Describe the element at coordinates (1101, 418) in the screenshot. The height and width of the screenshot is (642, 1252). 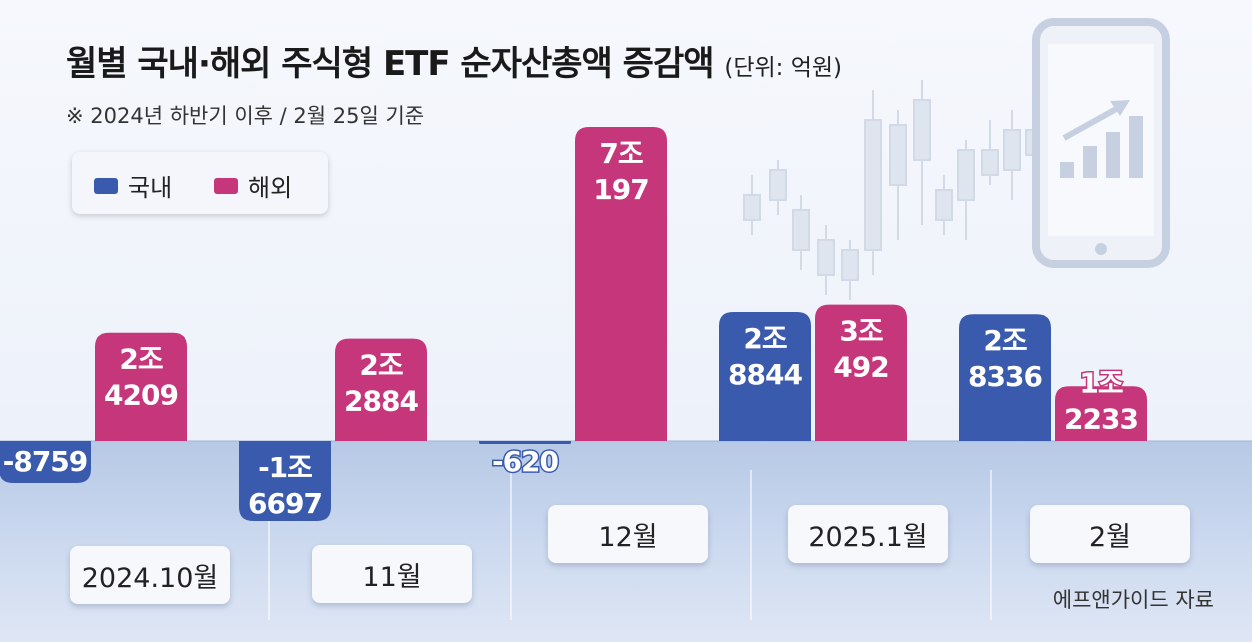
I see `bar-value-label: 2233` at that location.